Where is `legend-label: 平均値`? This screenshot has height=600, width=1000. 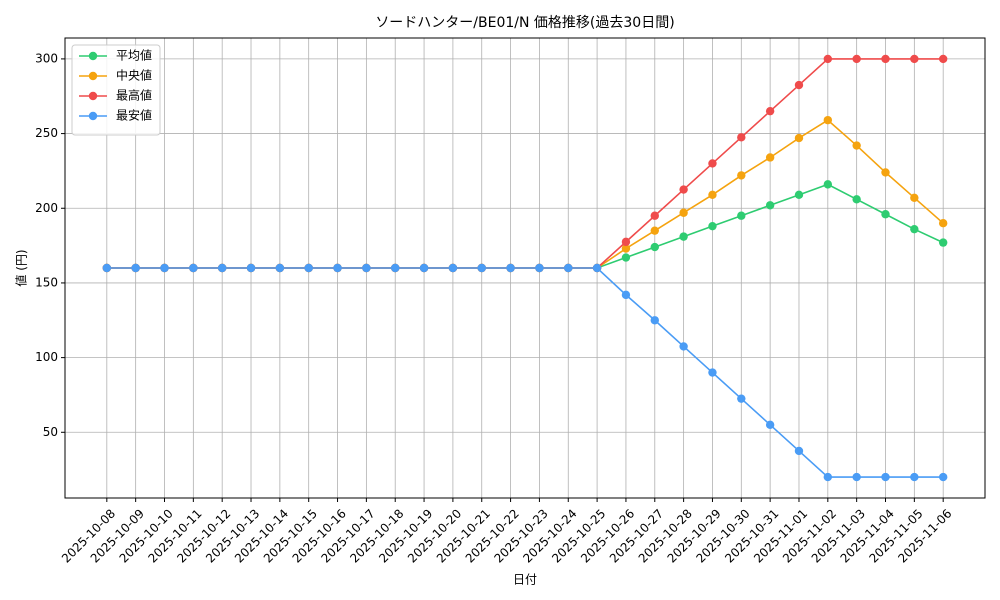 legend-label: 平均値 is located at coordinates (134, 55).